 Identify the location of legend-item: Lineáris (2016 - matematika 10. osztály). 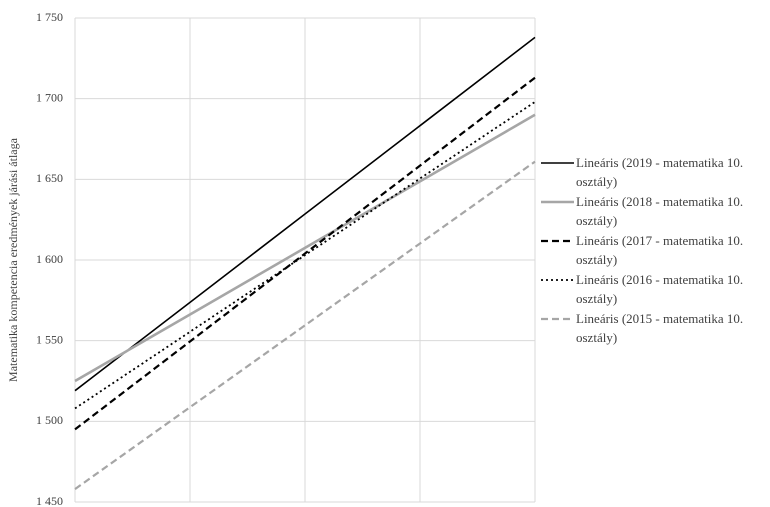
(655, 289).